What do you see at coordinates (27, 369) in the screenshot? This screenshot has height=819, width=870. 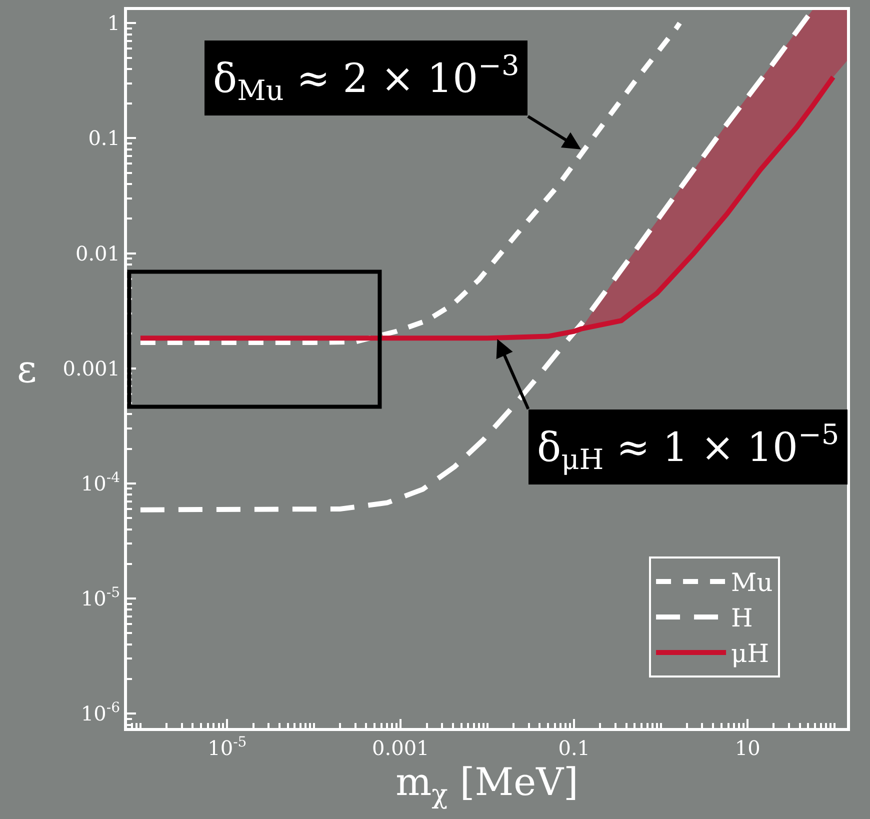 I see `y-axis-title: ε` at bounding box center [27, 369].